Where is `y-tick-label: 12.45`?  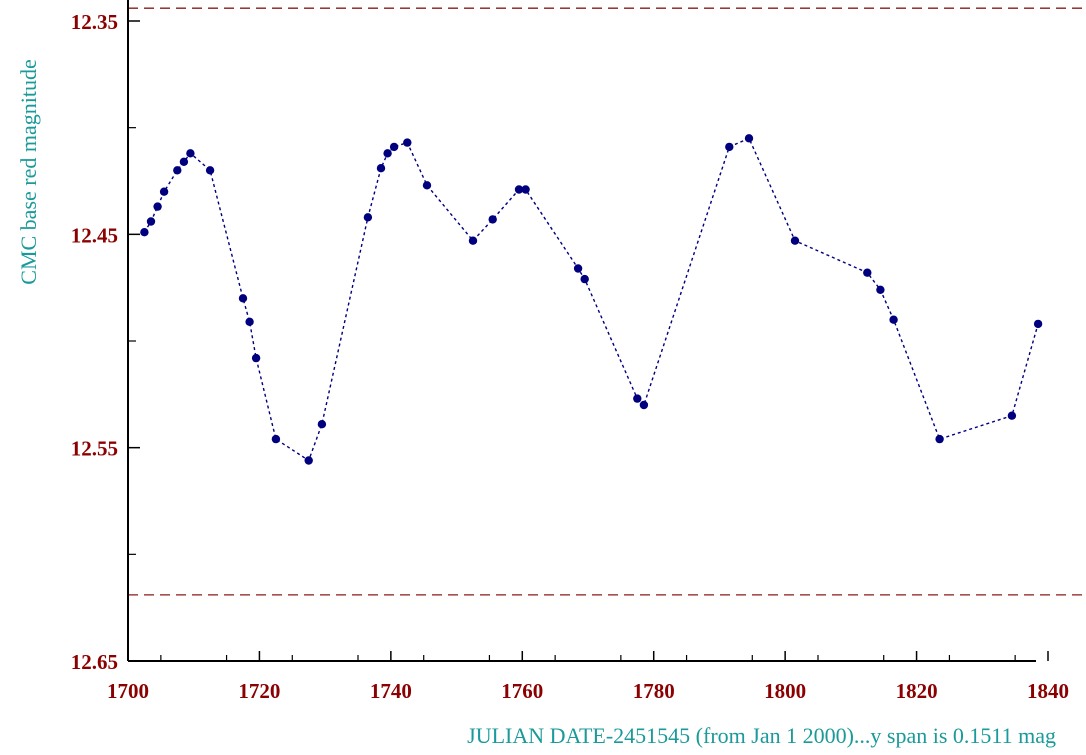
y-tick-label: 12.45 is located at coordinates (94, 235).